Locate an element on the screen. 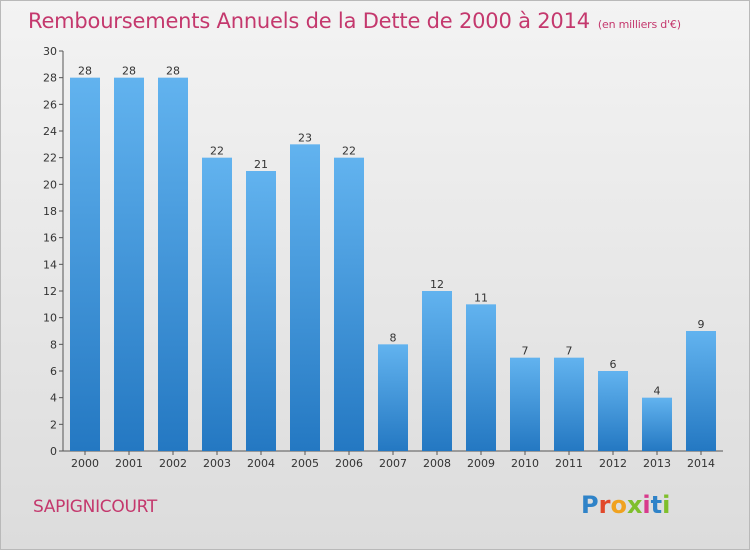  x-tick-label: 2006 is located at coordinates (349, 463).